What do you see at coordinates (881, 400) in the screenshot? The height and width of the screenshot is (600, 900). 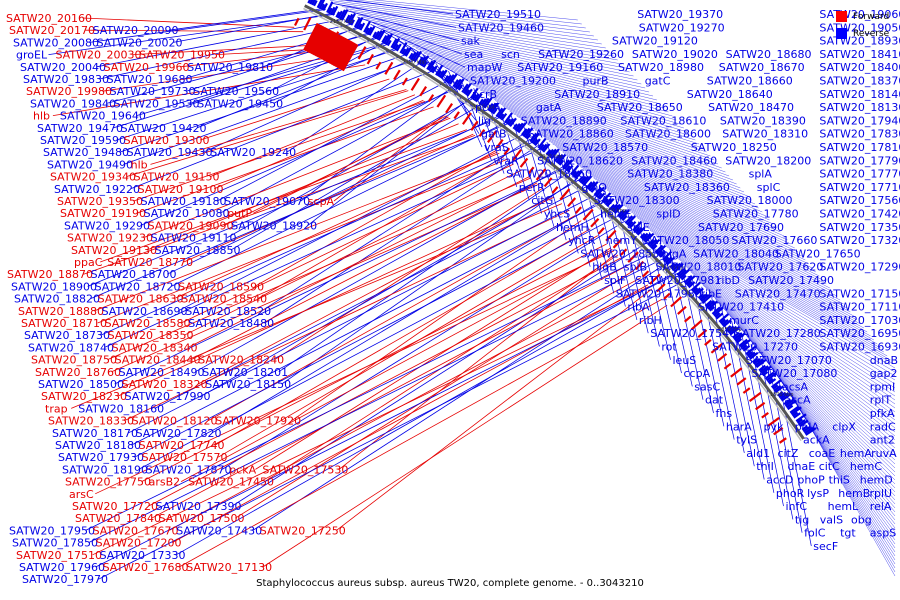 I see `gene-label: rplT` at bounding box center [881, 400].